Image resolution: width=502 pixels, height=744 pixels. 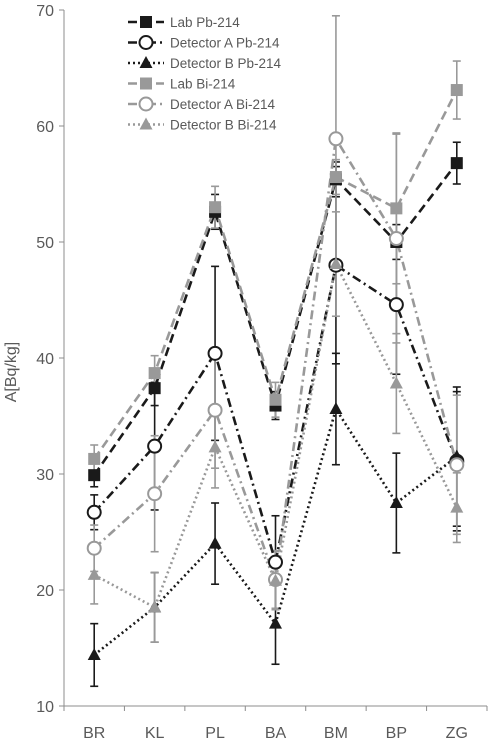 I want to click on x-tick-label: PL, so click(x=215, y=733).